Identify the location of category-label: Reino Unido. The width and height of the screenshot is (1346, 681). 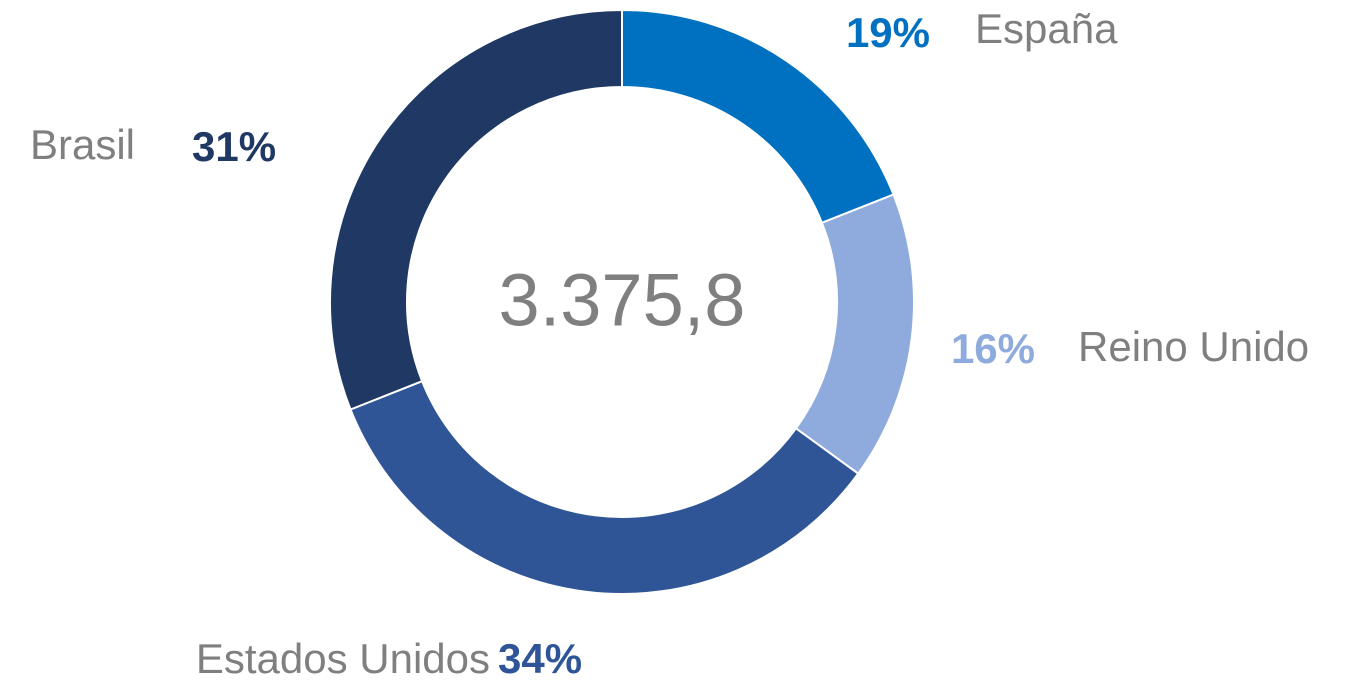
(1193, 346).